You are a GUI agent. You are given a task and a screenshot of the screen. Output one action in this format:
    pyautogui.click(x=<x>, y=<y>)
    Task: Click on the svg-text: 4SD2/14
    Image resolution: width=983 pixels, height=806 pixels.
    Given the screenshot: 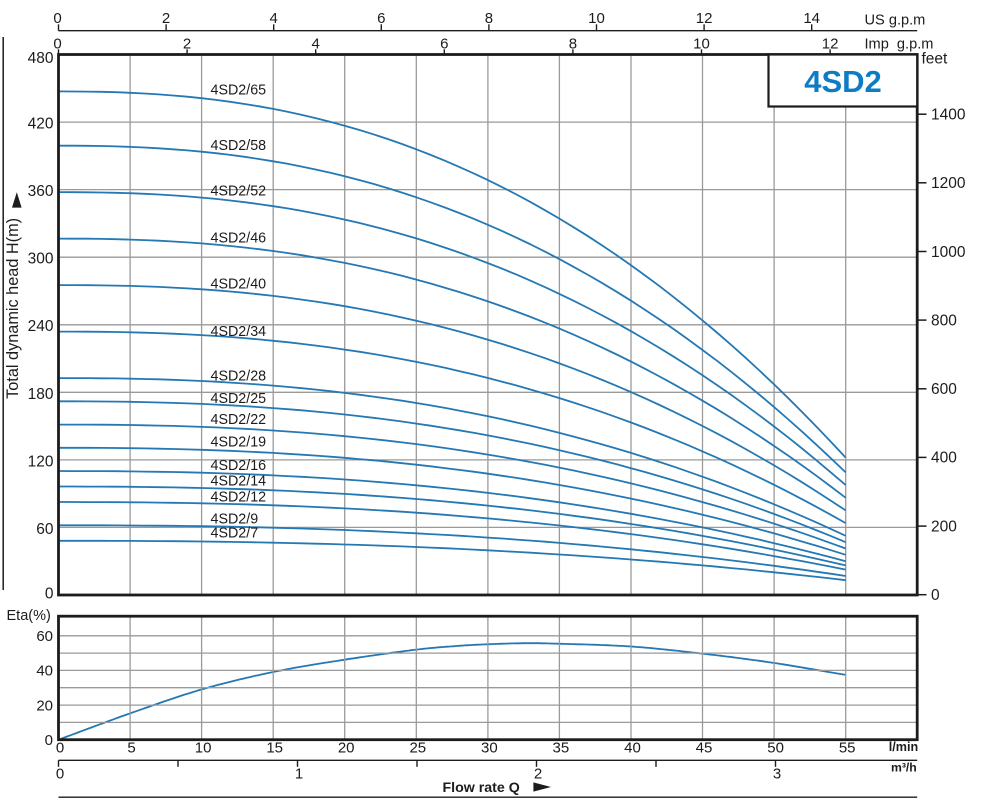 What is the action you would take?
    pyautogui.click(x=239, y=482)
    